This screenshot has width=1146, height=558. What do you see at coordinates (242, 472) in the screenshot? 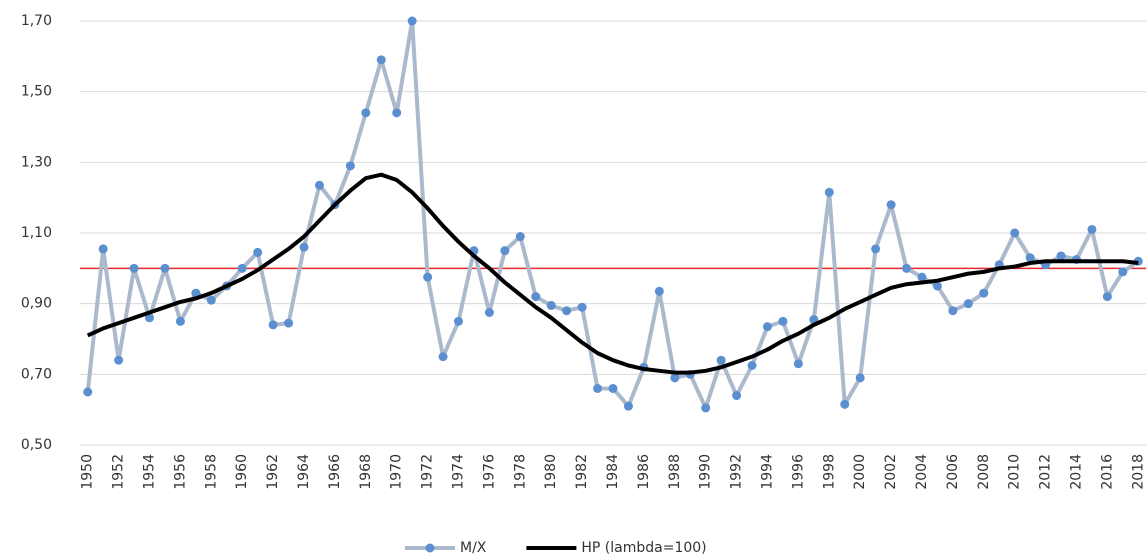
I see `x-tick-label: 1960` at bounding box center [242, 472].